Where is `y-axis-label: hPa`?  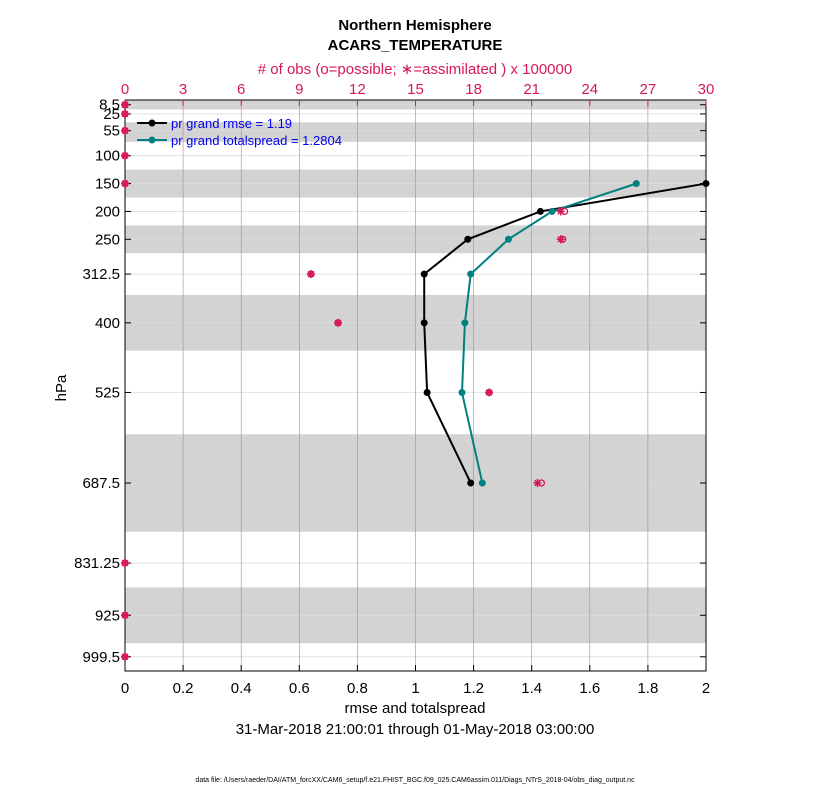
y-axis-label: hPa is located at coordinates (61, 387).